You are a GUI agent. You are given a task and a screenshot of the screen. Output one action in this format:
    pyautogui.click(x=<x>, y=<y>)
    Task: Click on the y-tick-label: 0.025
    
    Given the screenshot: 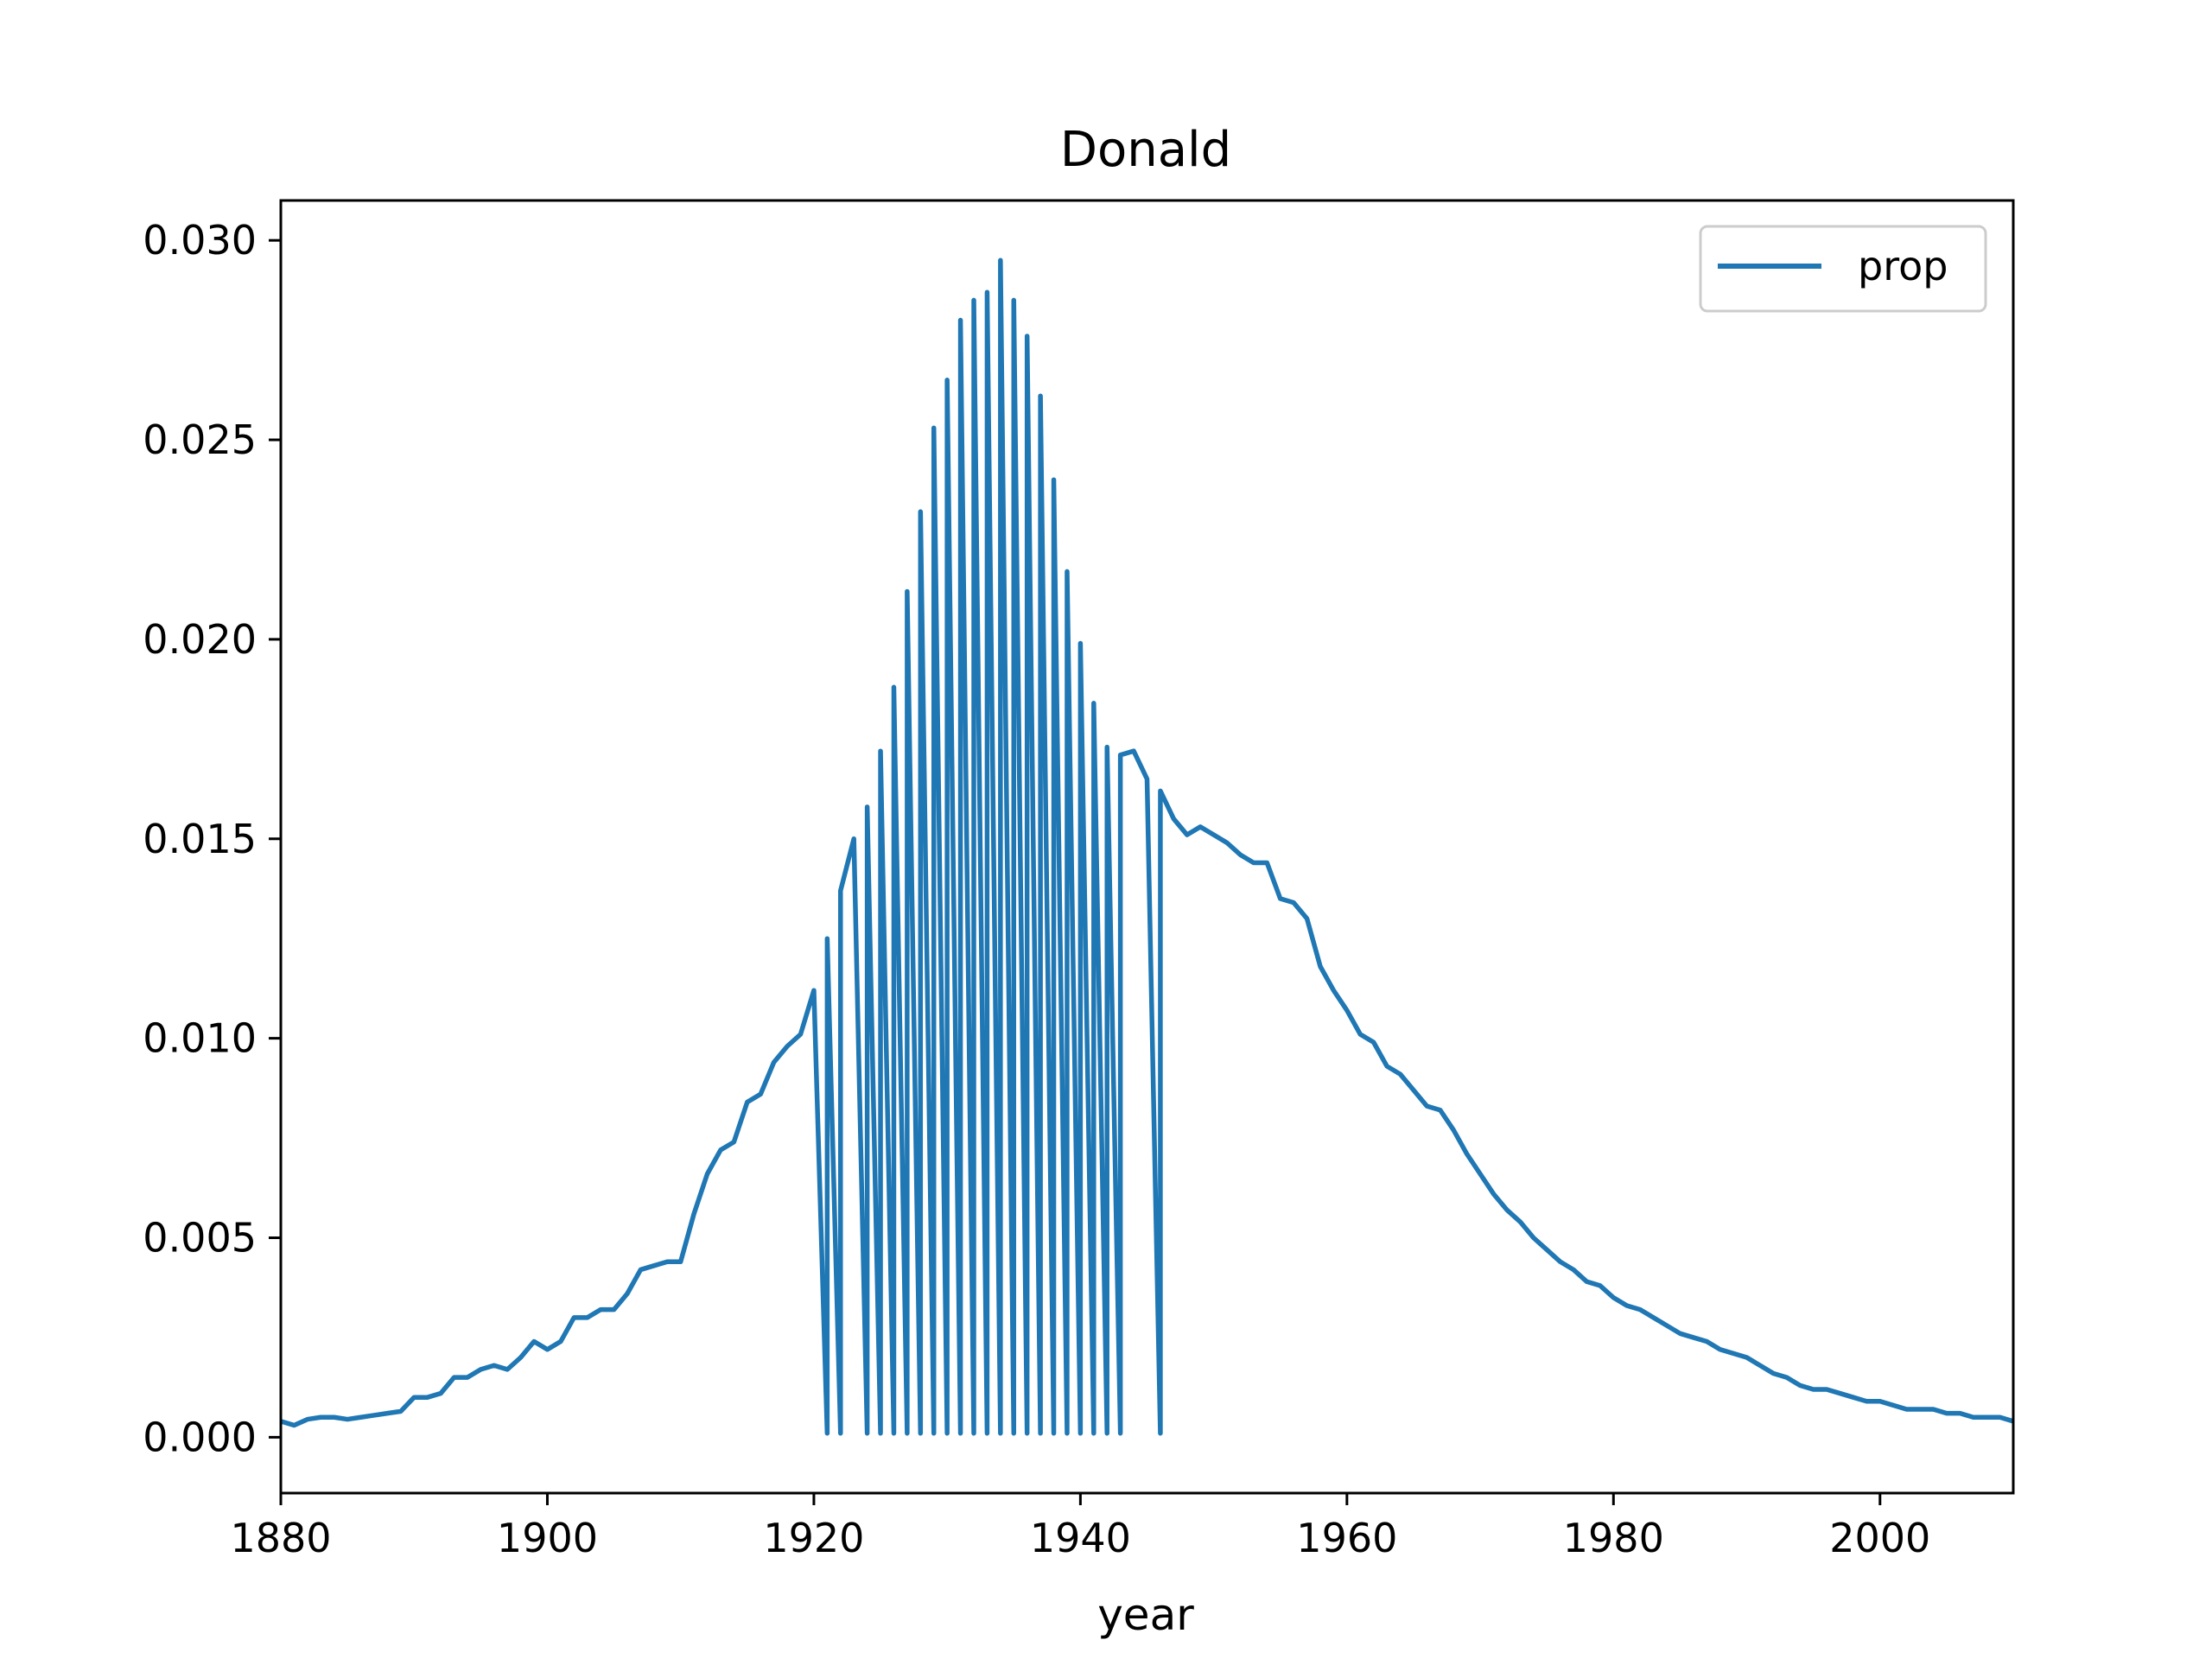 What is the action you would take?
    pyautogui.click(x=200, y=439)
    